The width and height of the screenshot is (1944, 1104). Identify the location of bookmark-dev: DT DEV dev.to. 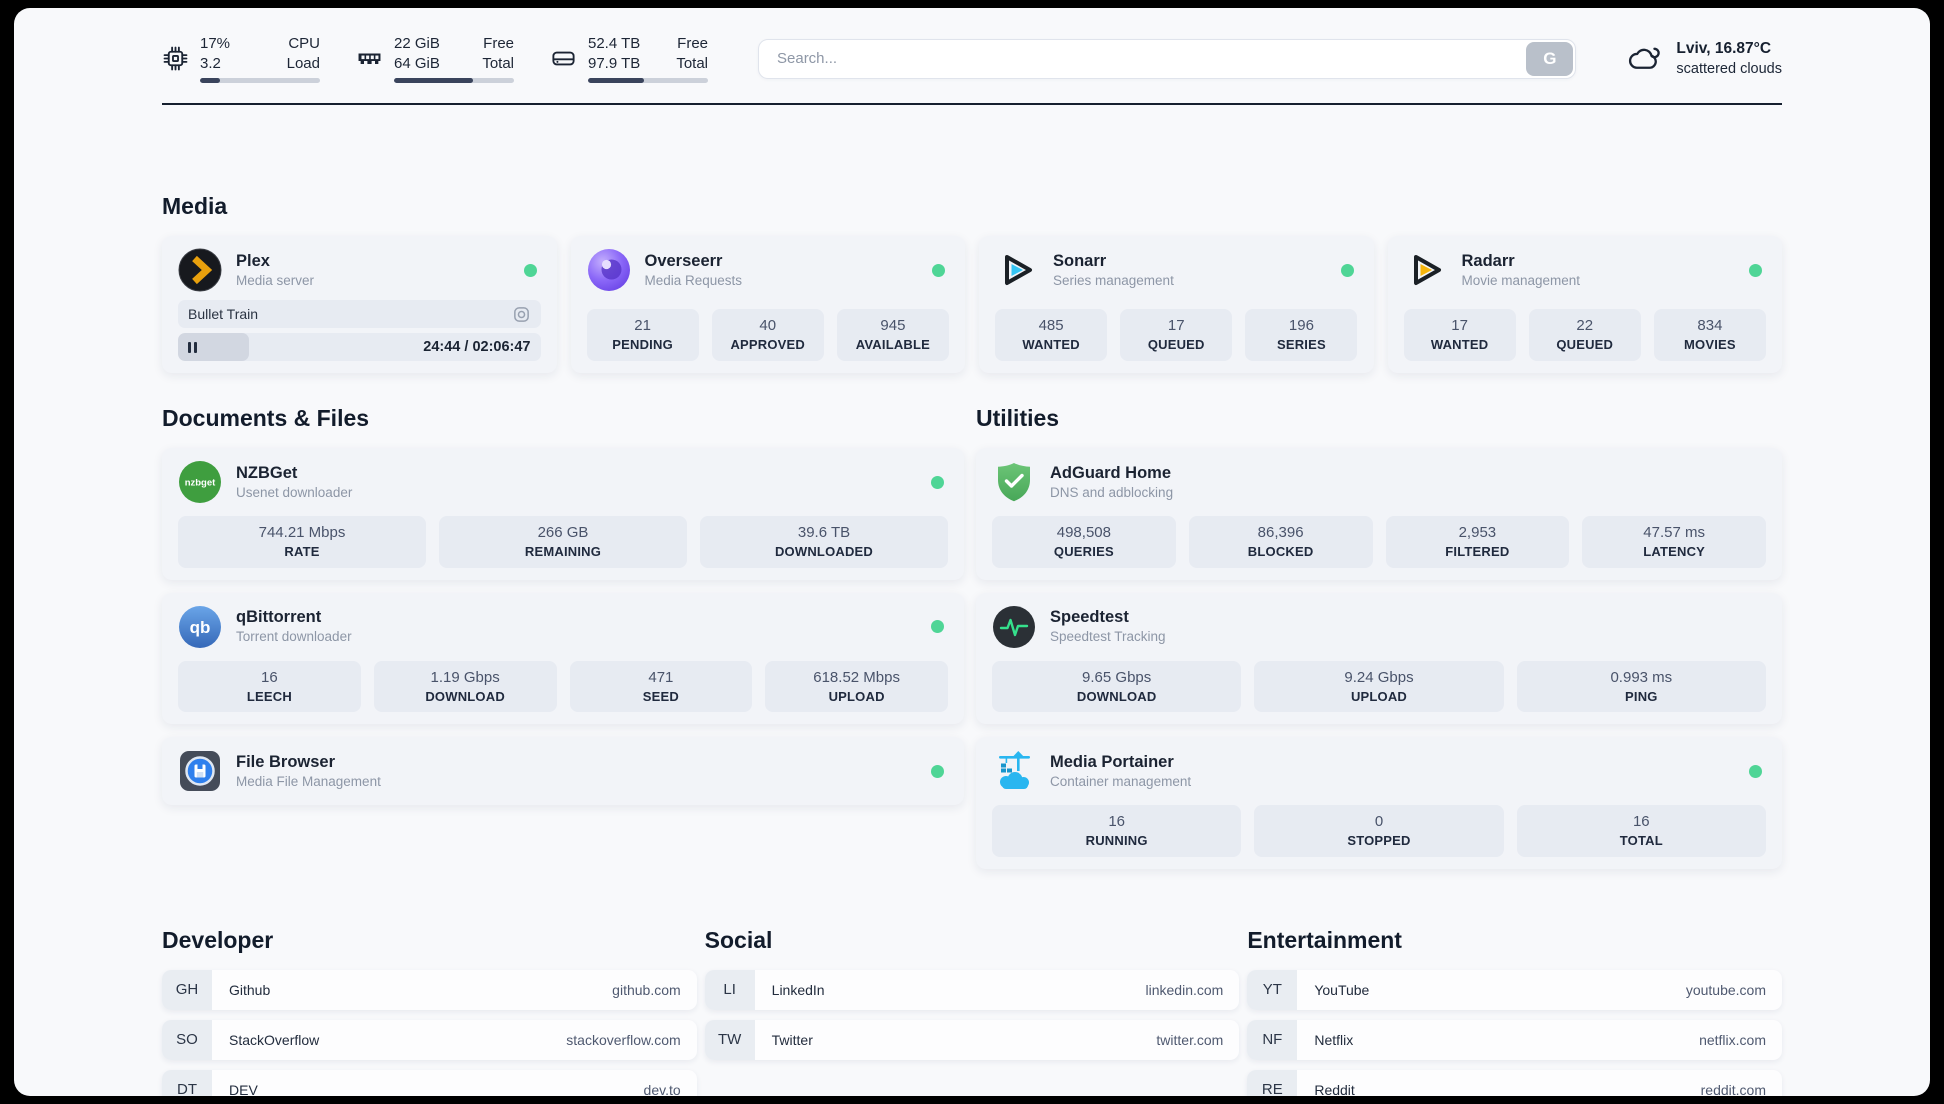
(429, 1082).